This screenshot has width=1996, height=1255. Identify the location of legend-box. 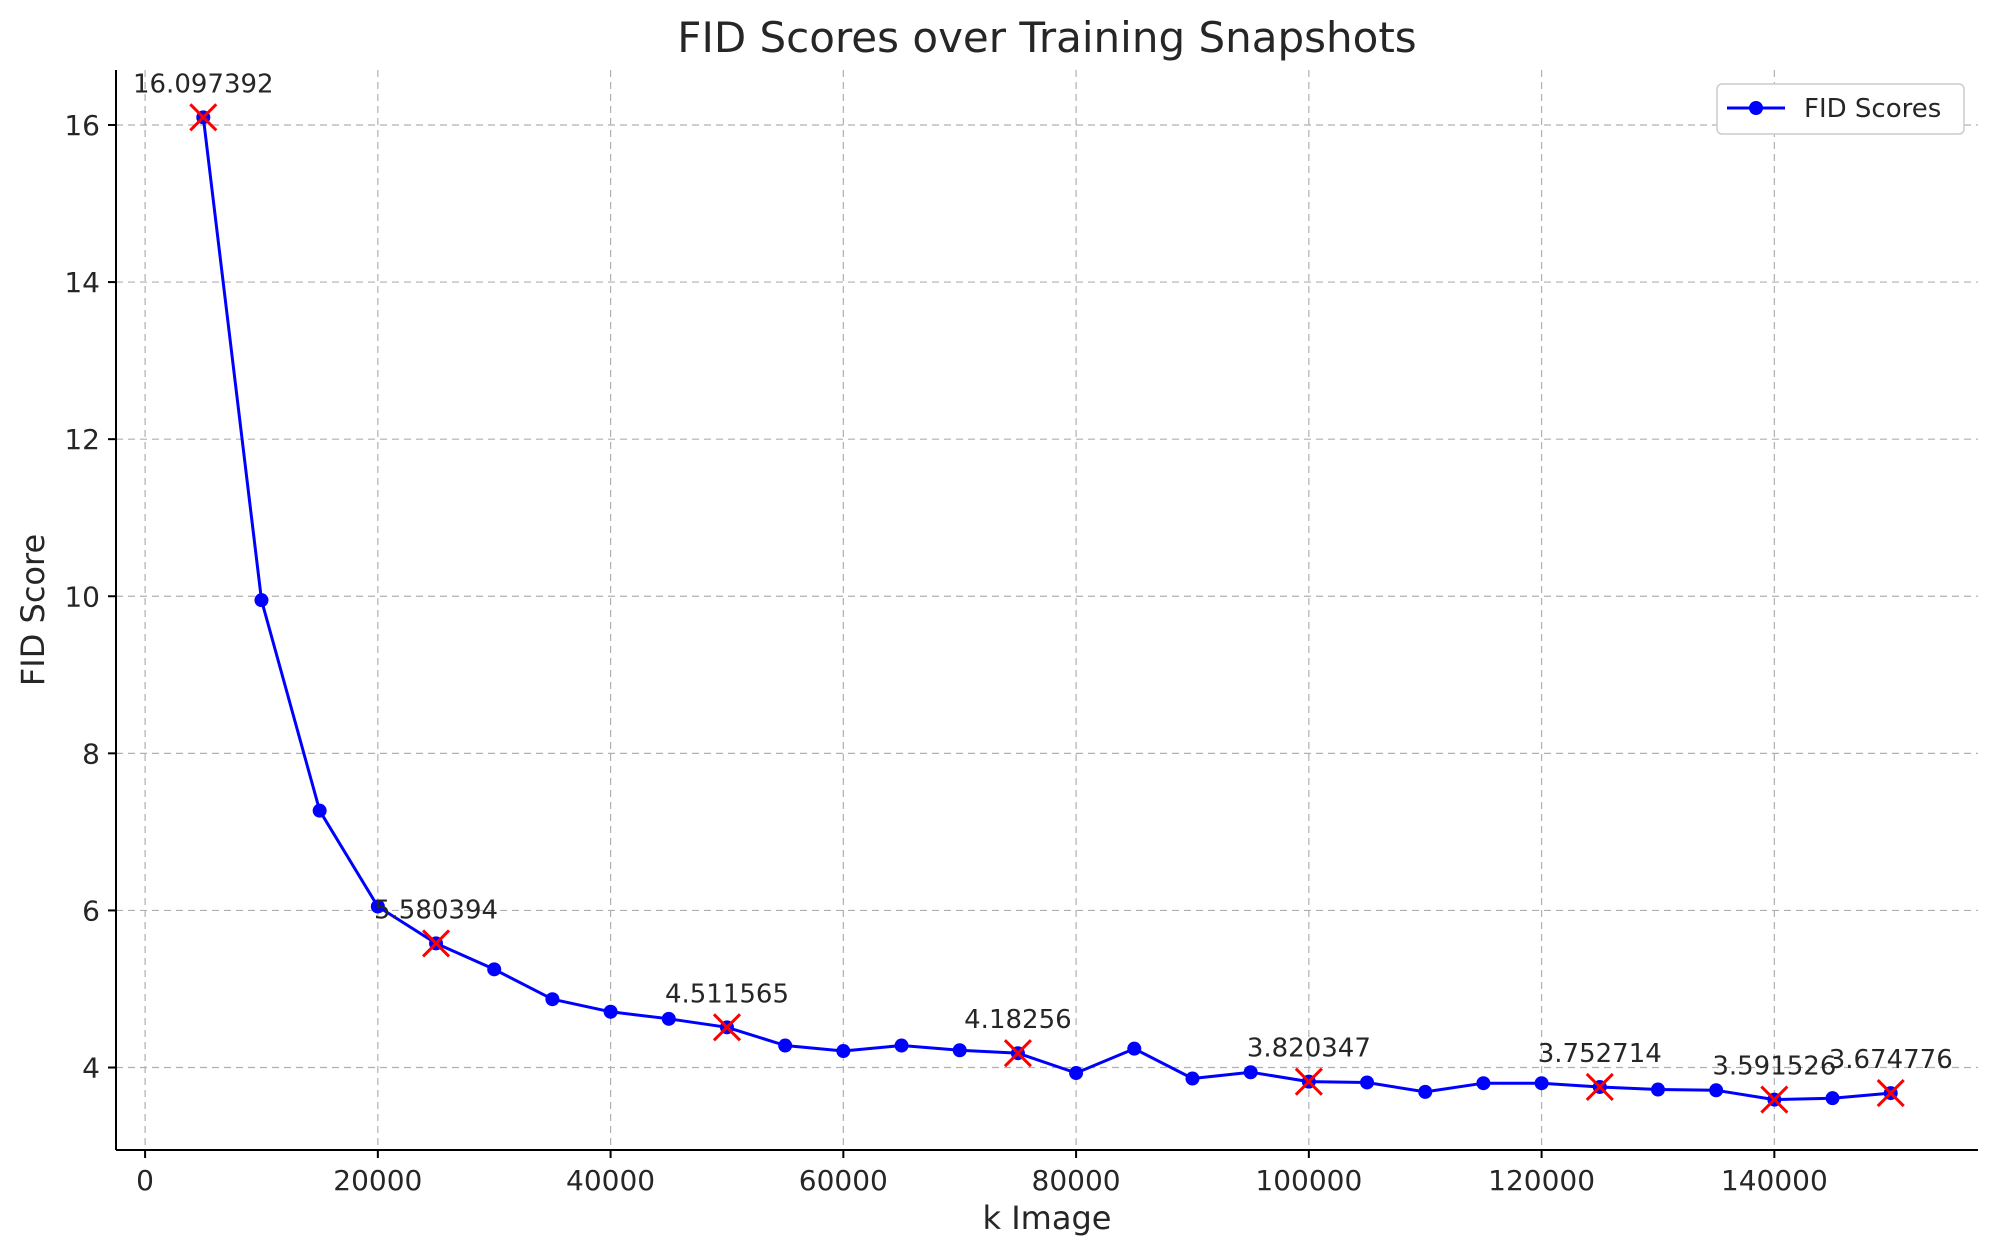
(1840, 109).